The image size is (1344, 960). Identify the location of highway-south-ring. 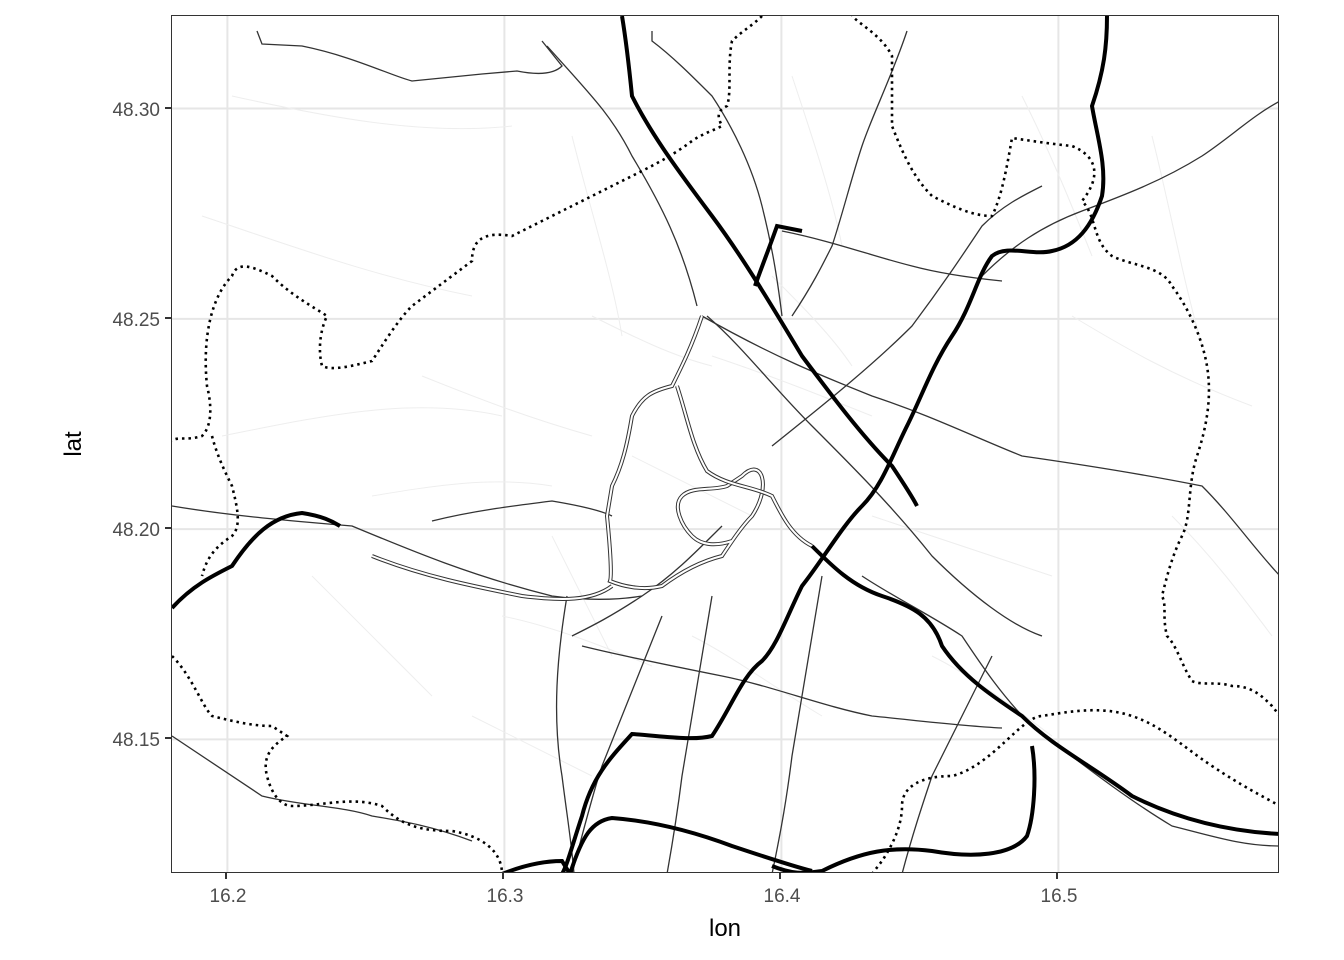
(657, 843).